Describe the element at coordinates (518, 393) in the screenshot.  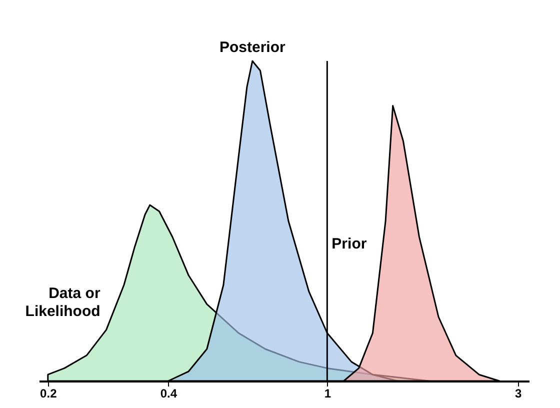
I see `x-tick-label: 3` at that location.